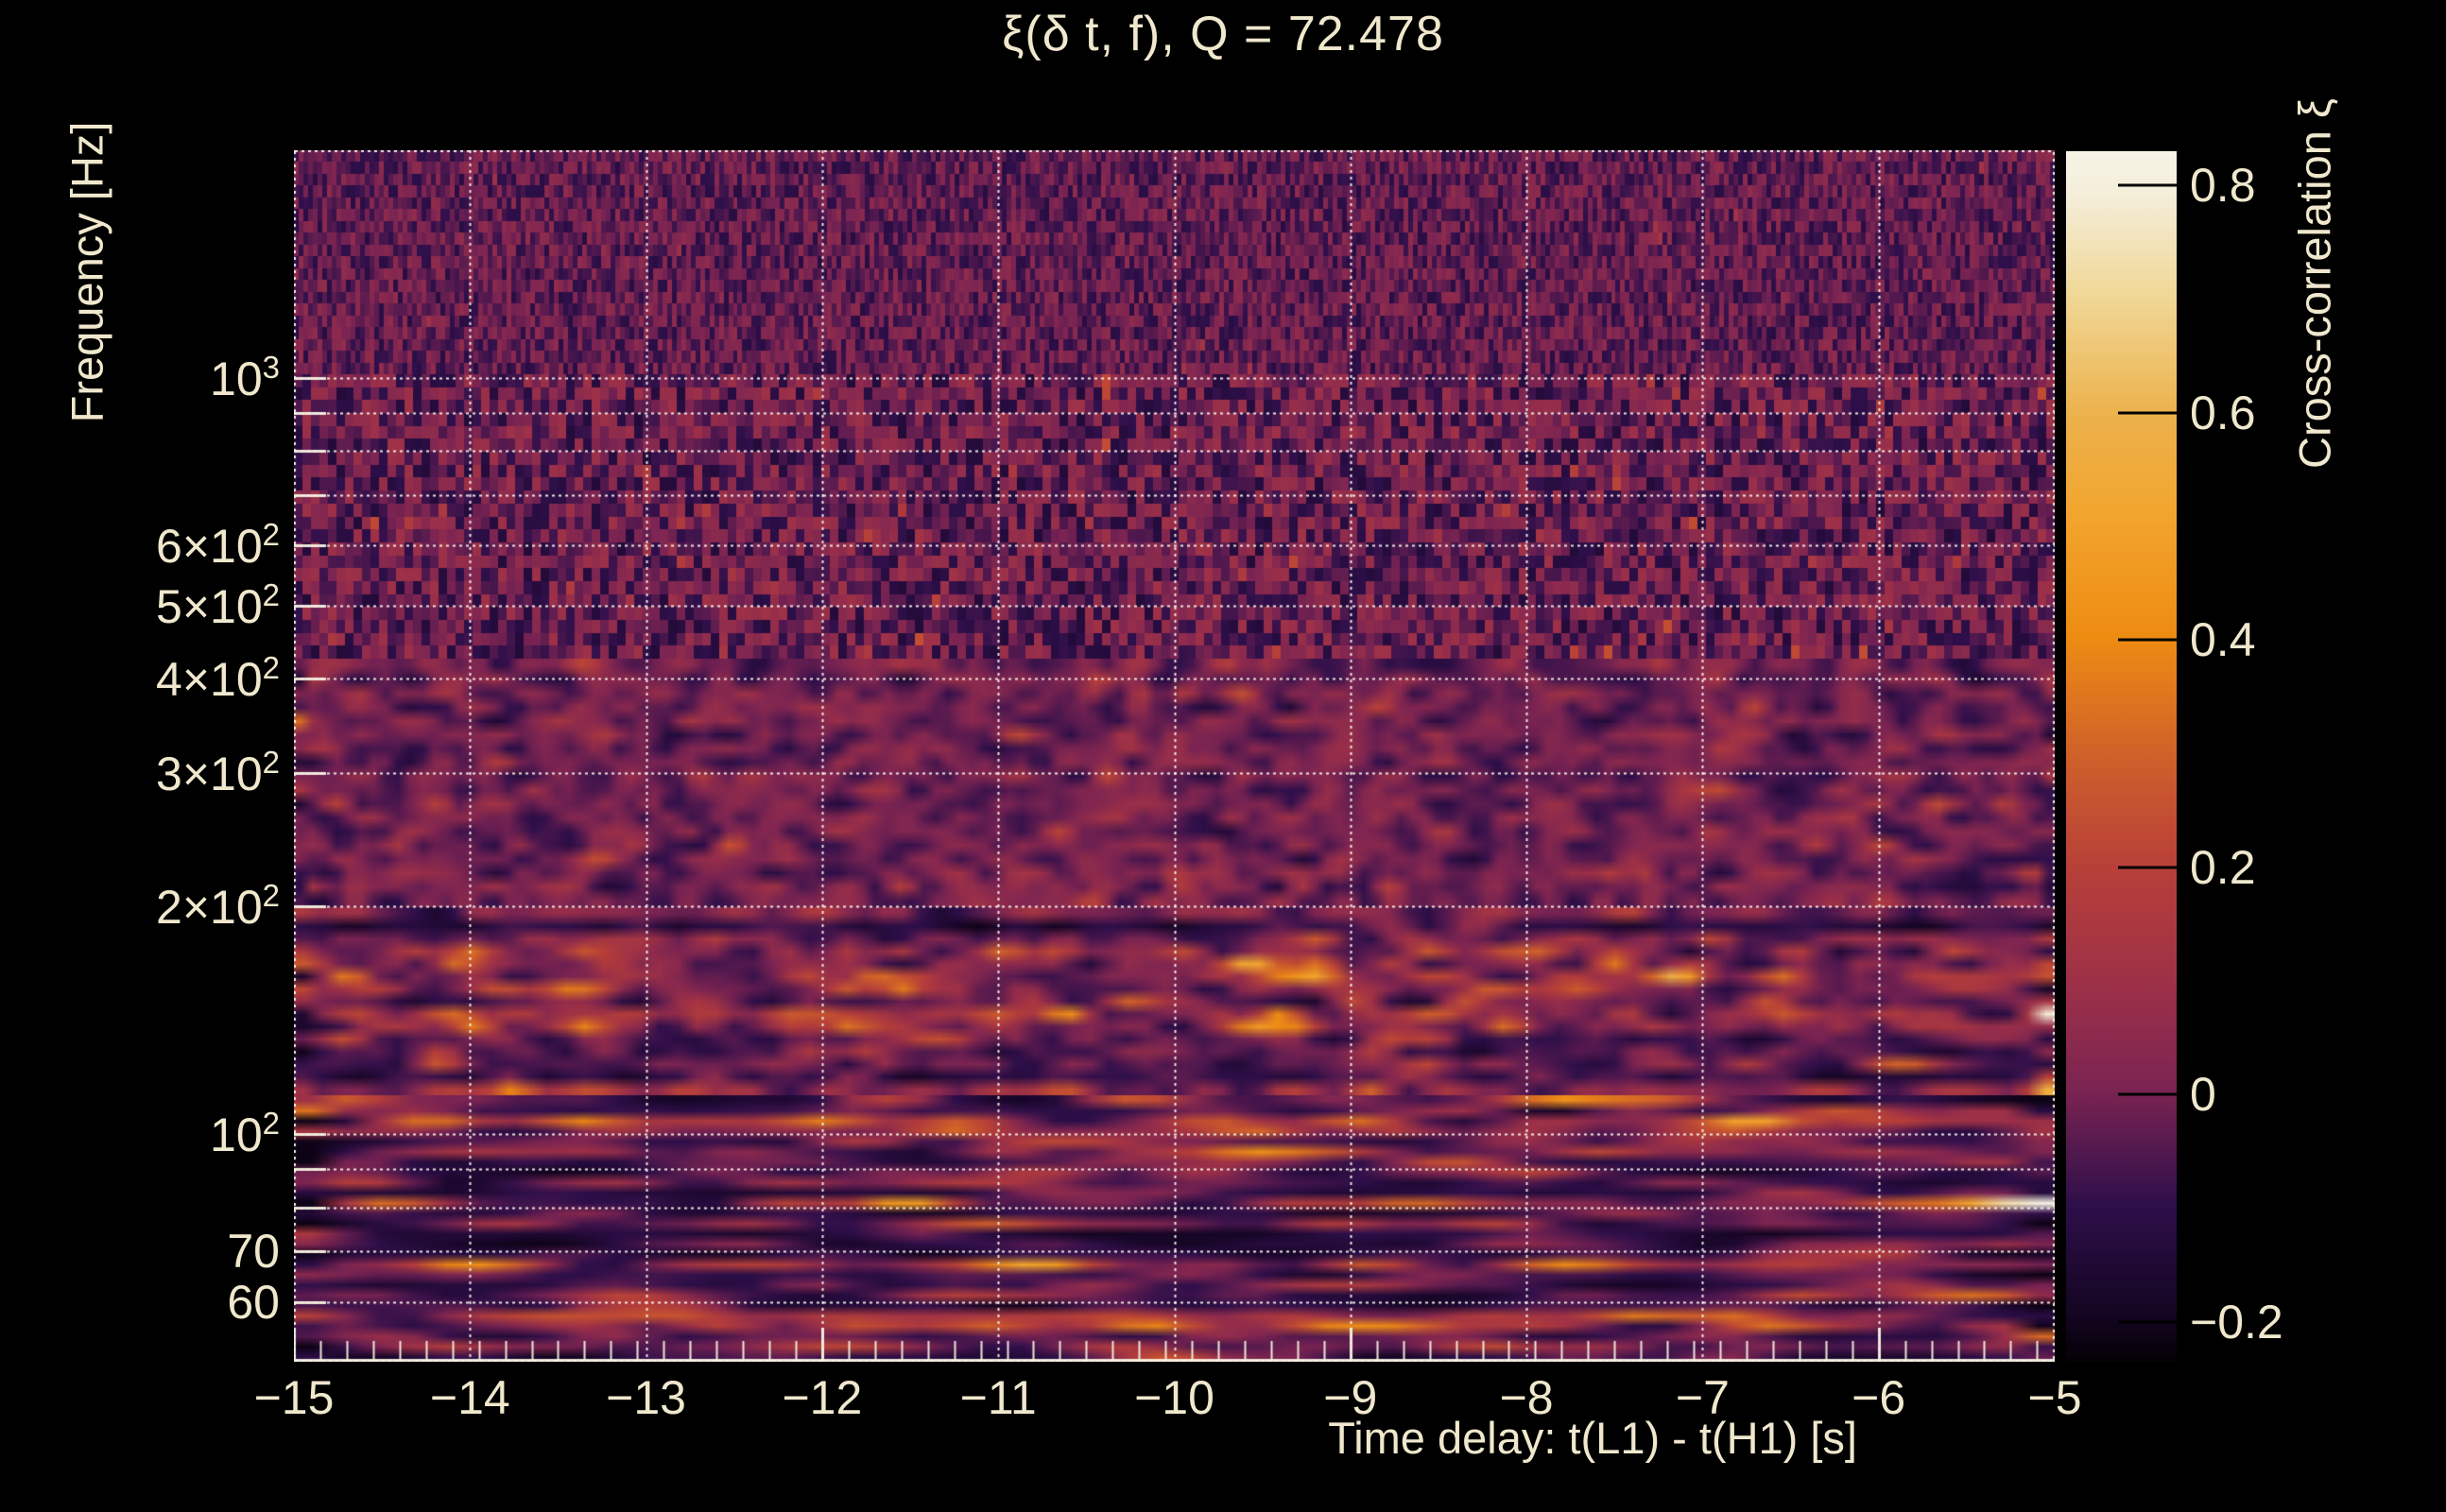 This screenshot has width=2446, height=1512. What do you see at coordinates (218, 773) in the screenshot?
I see `y-tick-label: 3×10²` at bounding box center [218, 773].